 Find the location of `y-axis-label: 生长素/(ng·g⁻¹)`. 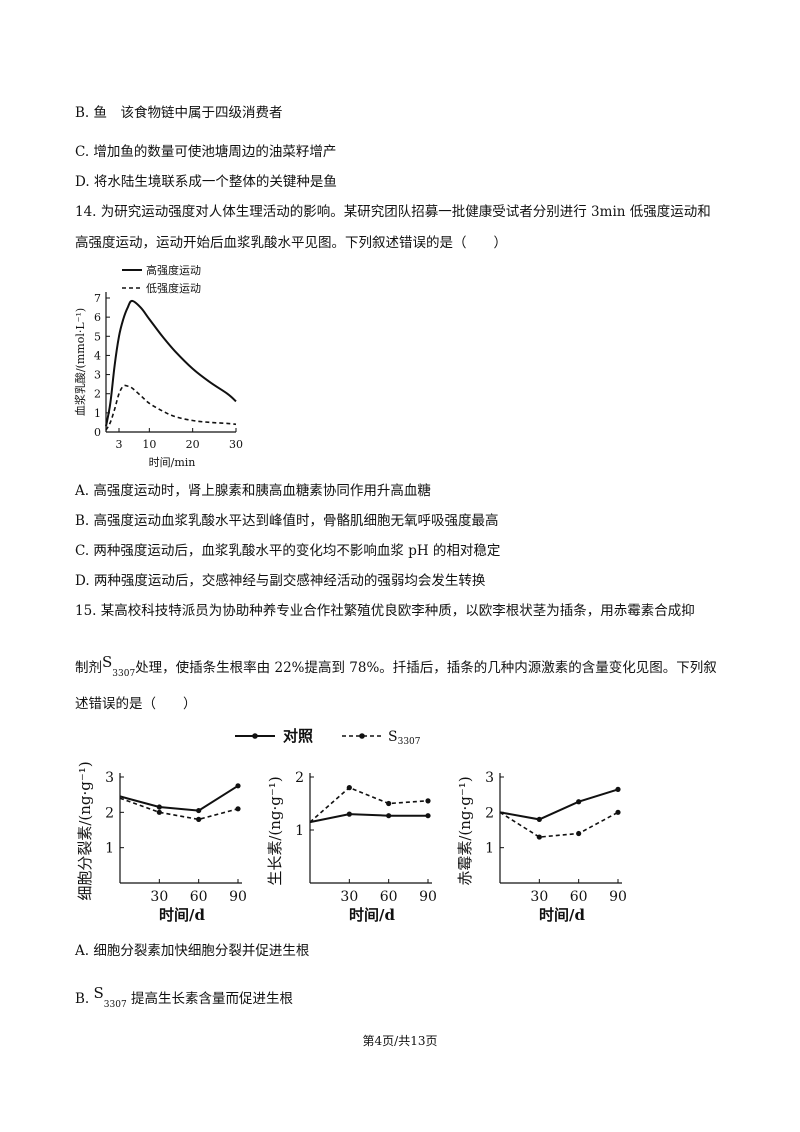

y-axis-label: 生长素/(ng·g⁻¹) is located at coordinates (275, 830).